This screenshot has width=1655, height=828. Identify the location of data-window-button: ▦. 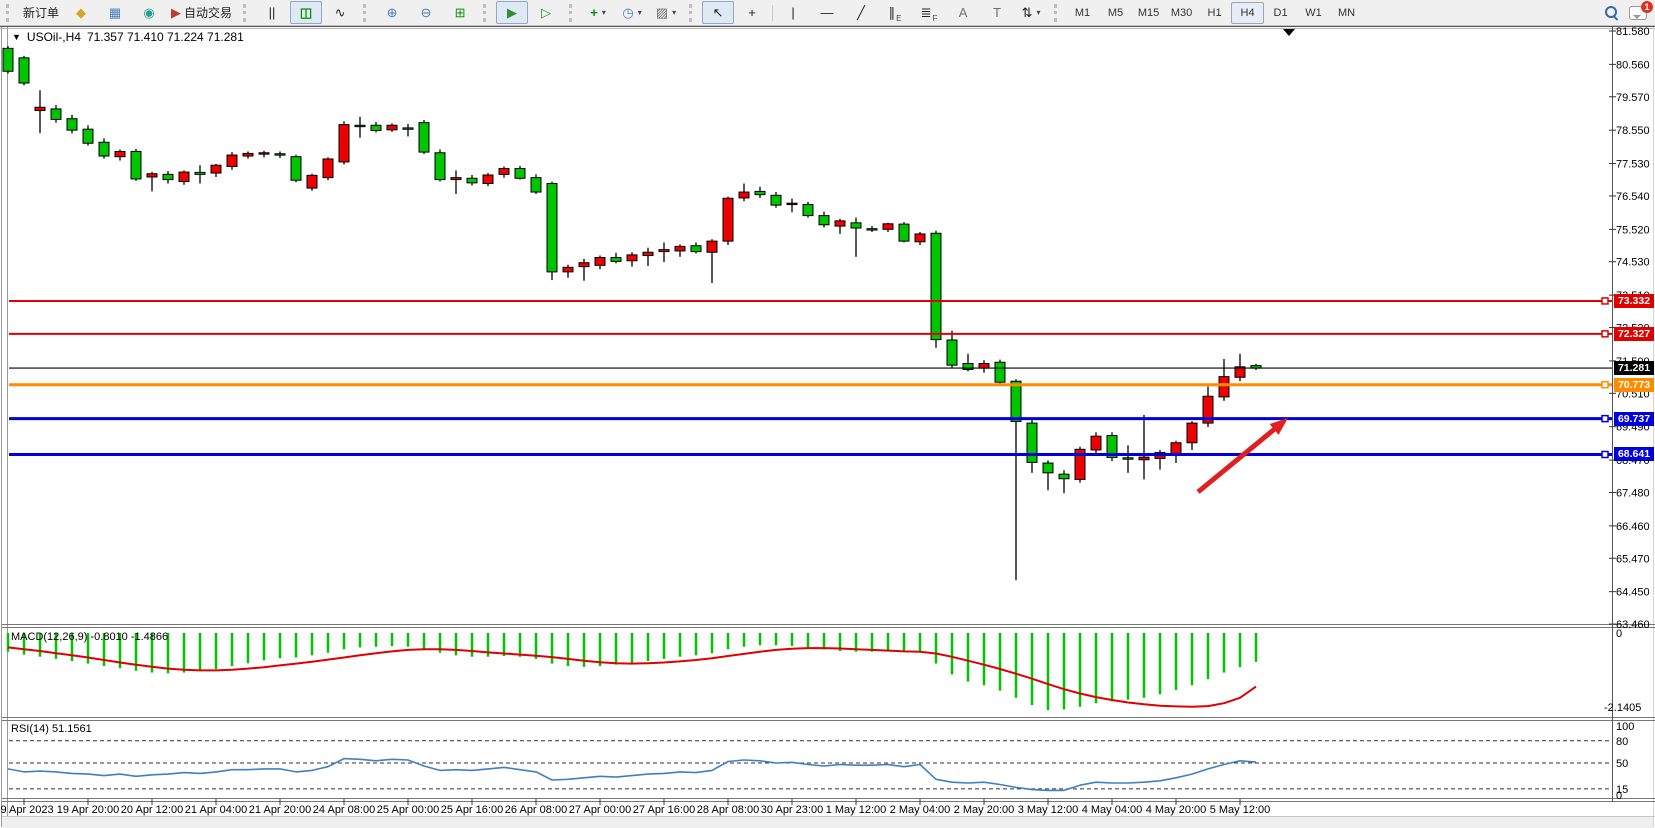
(115, 12).